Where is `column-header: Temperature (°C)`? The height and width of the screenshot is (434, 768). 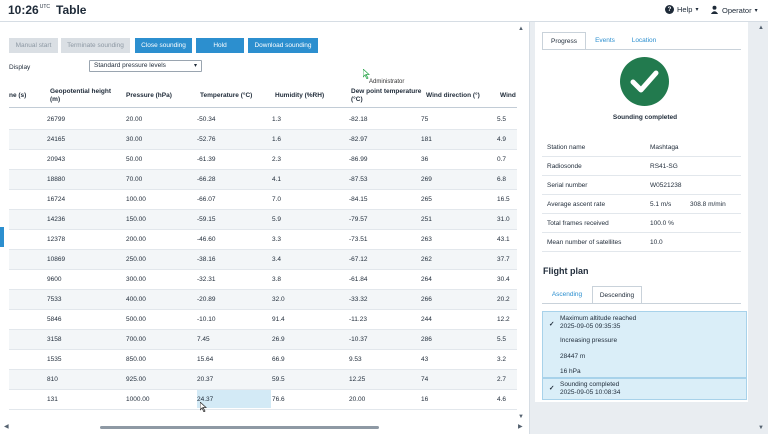 column-header: Temperature (°C) is located at coordinates (226, 95).